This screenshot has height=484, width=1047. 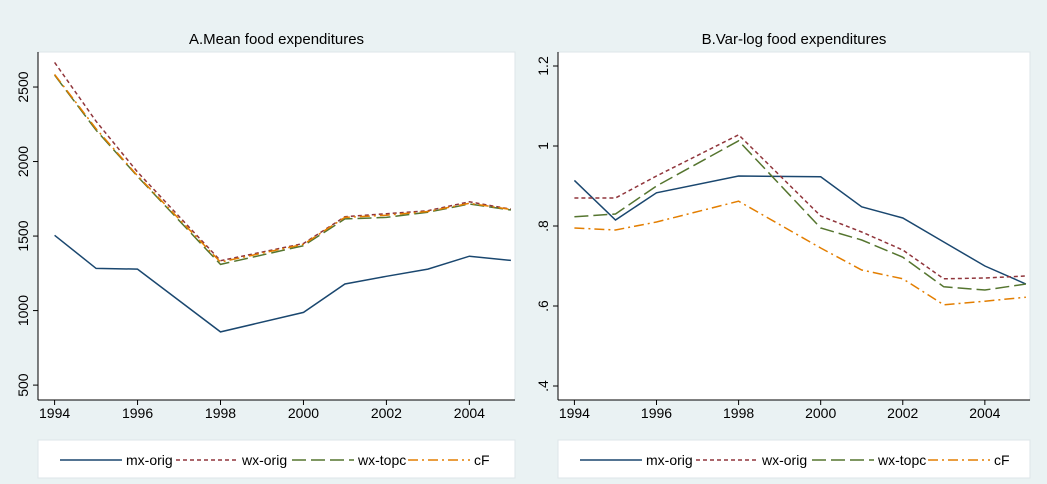 What do you see at coordinates (543, 306) in the screenshot?
I see `y-tick-label: .6` at bounding box center [543, 306].